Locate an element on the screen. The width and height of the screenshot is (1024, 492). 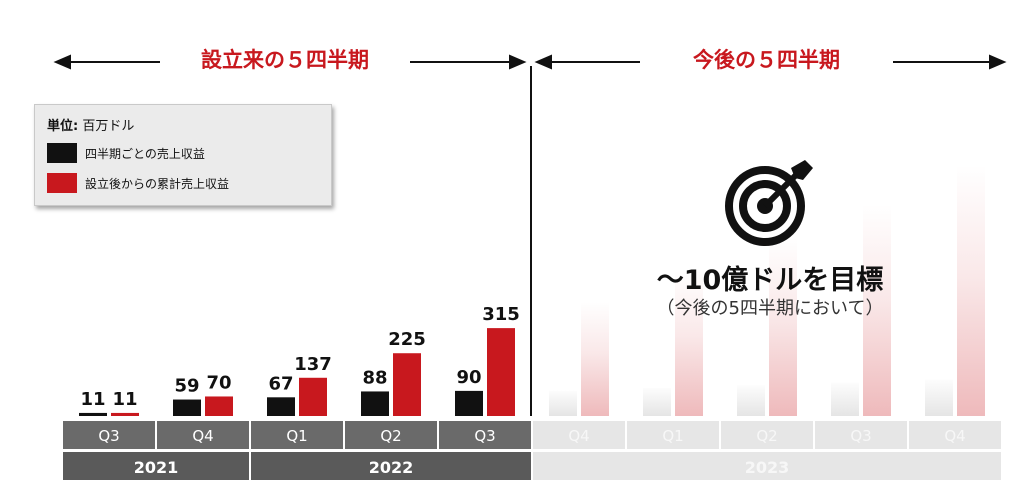
data-label-cumulative-3: 225 is located at coordinates (407, 339).